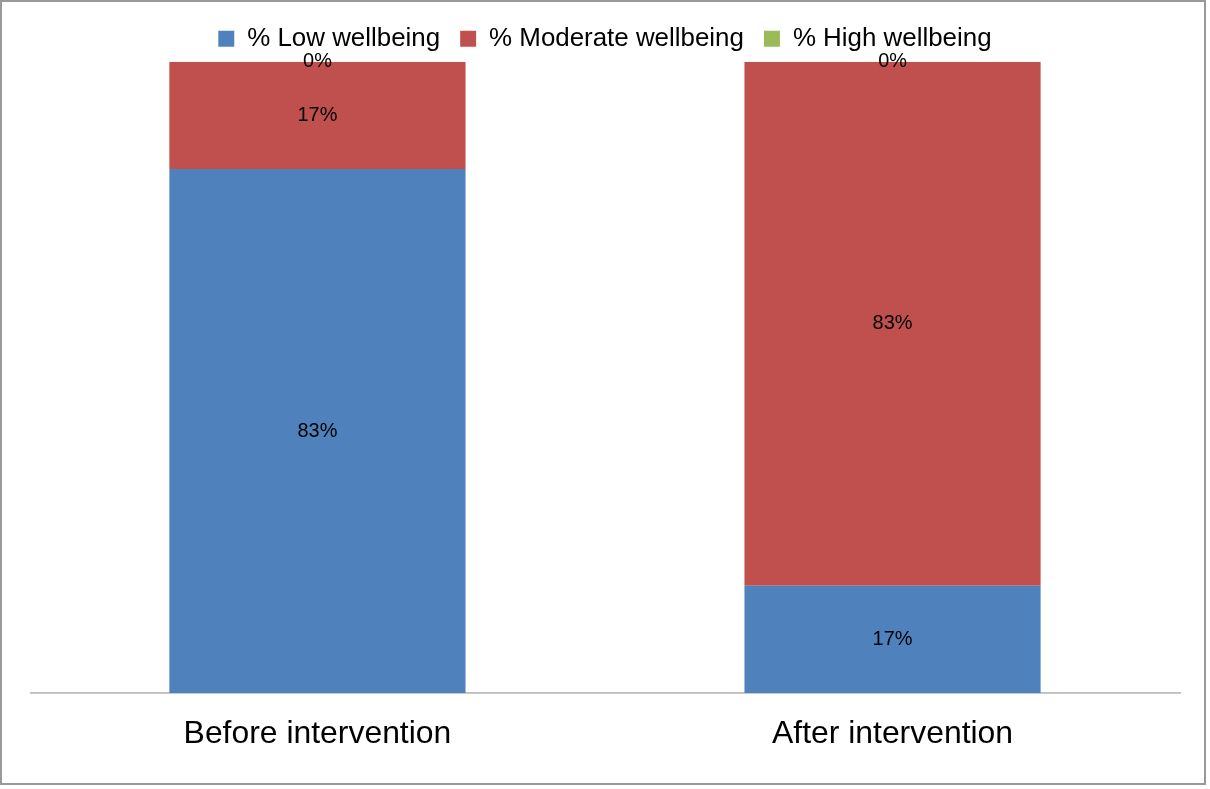 This screenshot has width=1210, height=789. I want to click on legend-label: % Moderate wellbeing, so click(616, 36).